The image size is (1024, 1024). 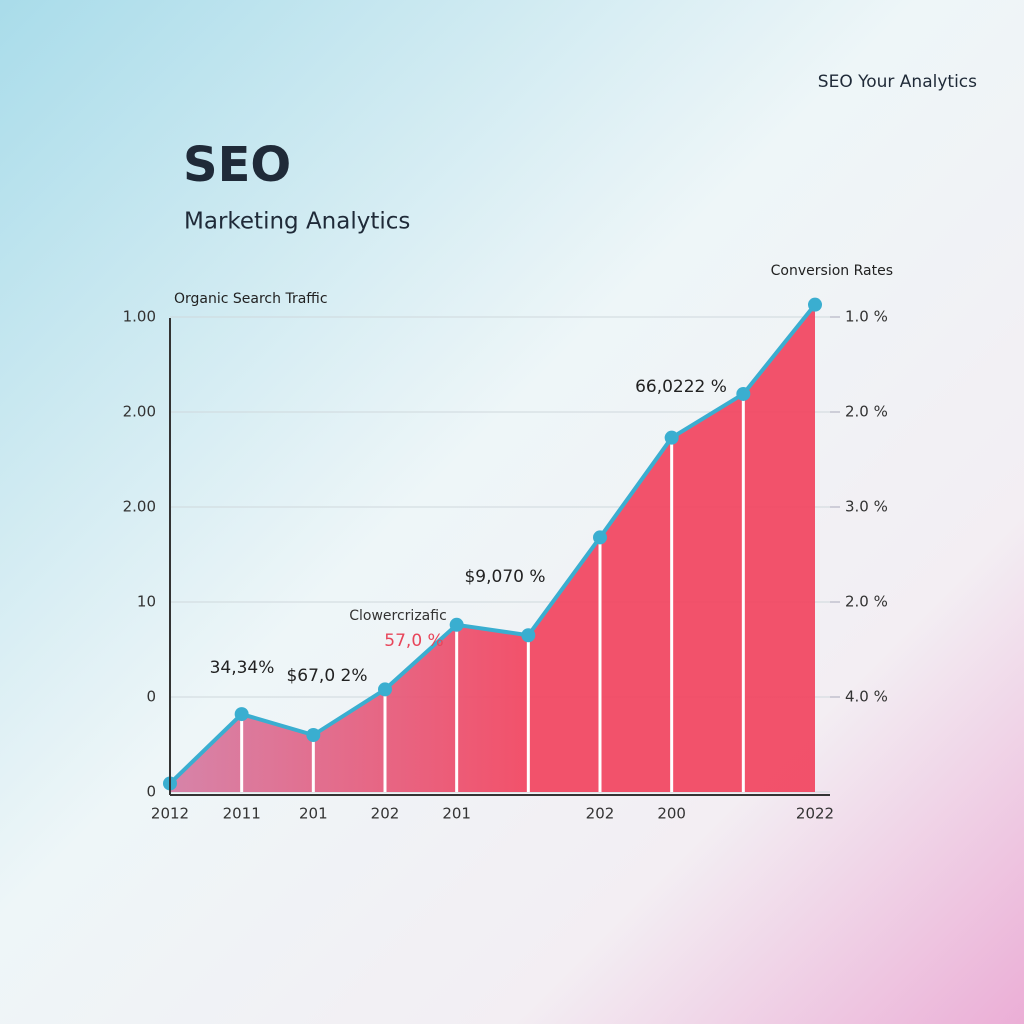 I want to click on x-tick-label: 2022, so click(x=815, y=814).